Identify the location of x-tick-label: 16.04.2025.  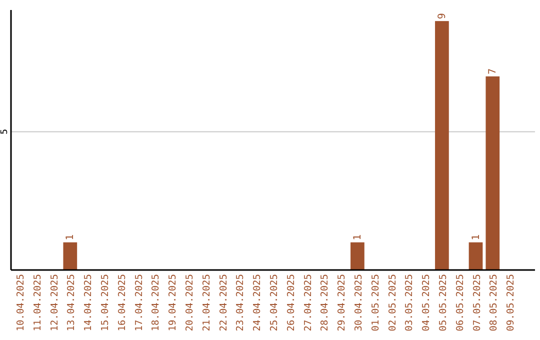
(122, 303).